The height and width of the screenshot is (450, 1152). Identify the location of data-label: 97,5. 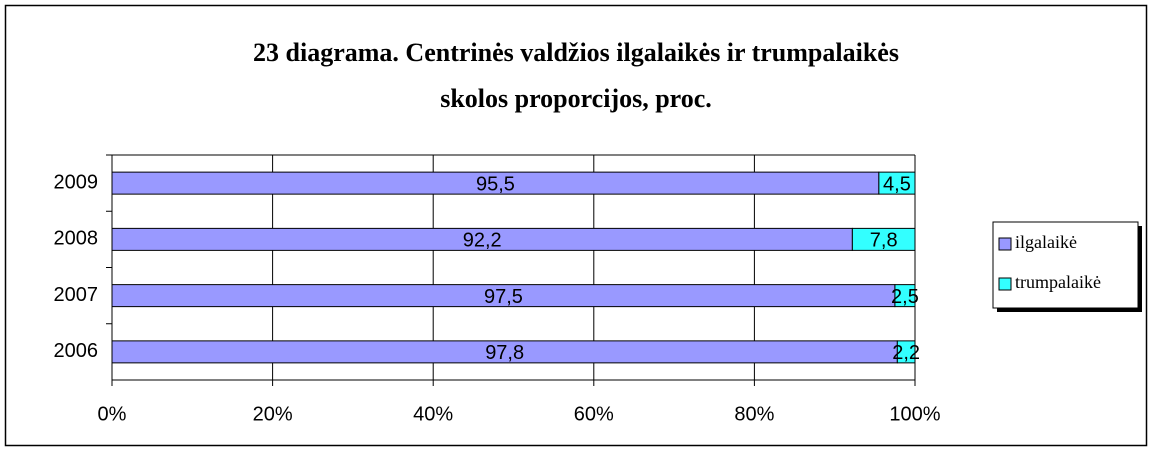
(503, 297).